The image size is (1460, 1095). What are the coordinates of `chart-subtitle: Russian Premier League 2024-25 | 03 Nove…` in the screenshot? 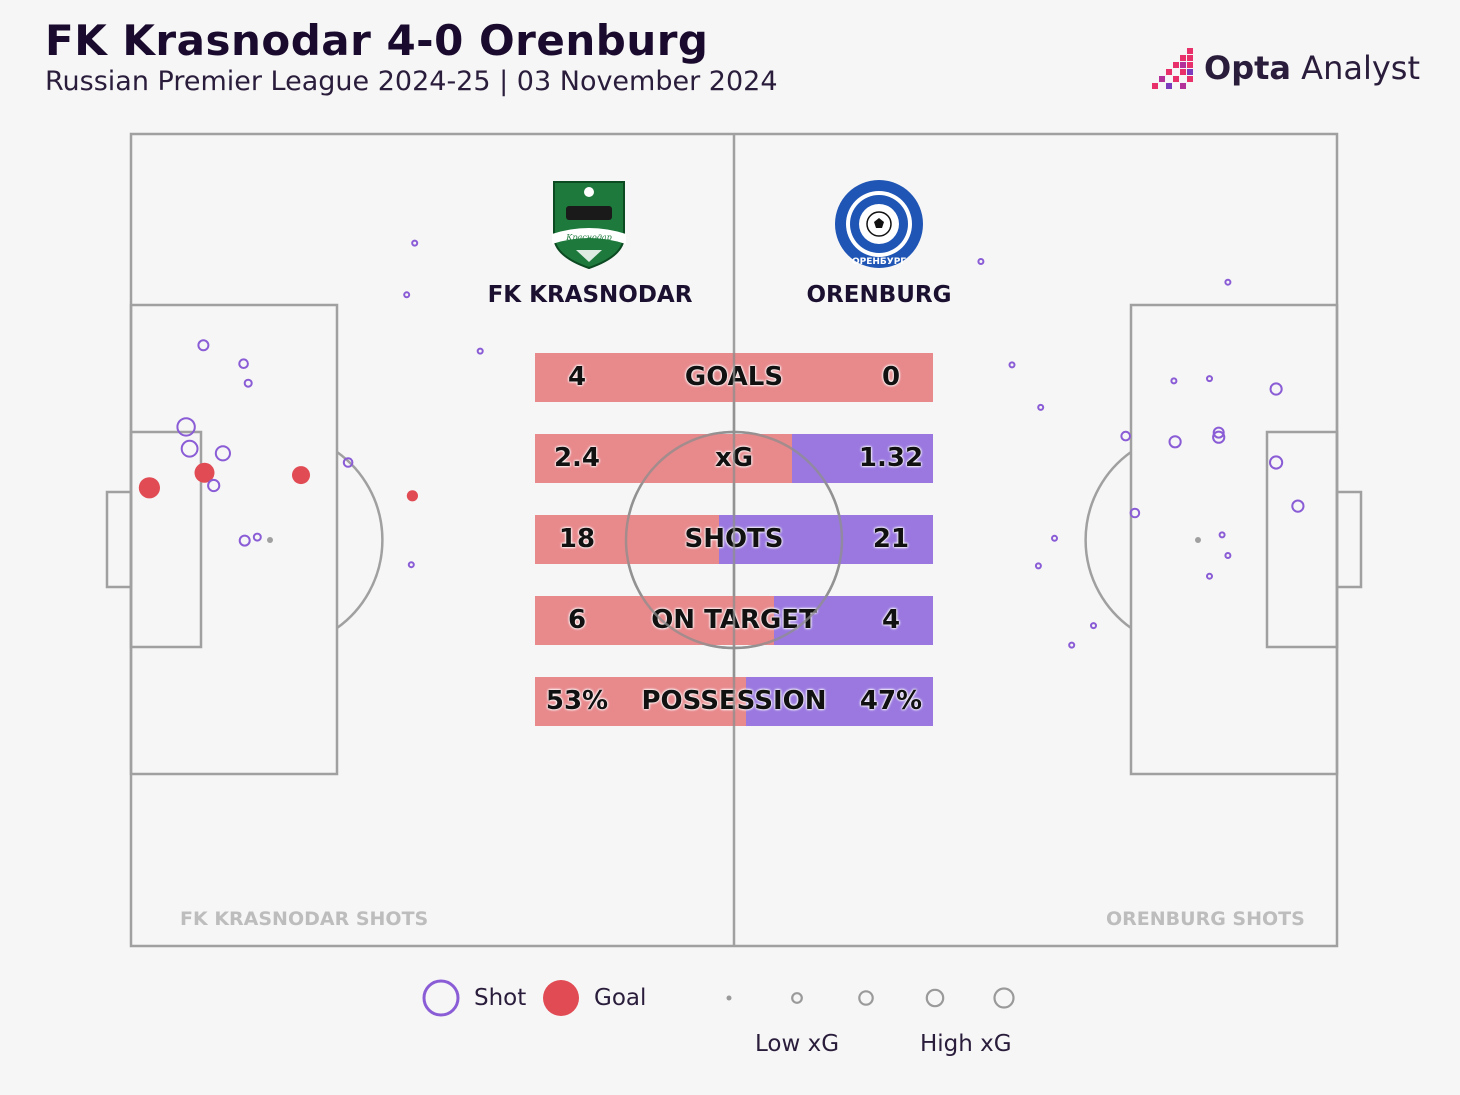 It's located at (411, 81).